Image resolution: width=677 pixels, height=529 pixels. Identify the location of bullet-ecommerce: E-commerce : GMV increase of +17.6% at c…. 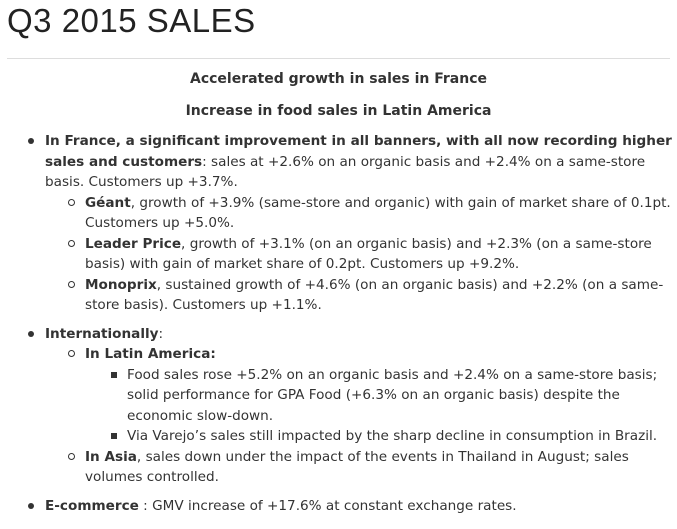
(350, 506).